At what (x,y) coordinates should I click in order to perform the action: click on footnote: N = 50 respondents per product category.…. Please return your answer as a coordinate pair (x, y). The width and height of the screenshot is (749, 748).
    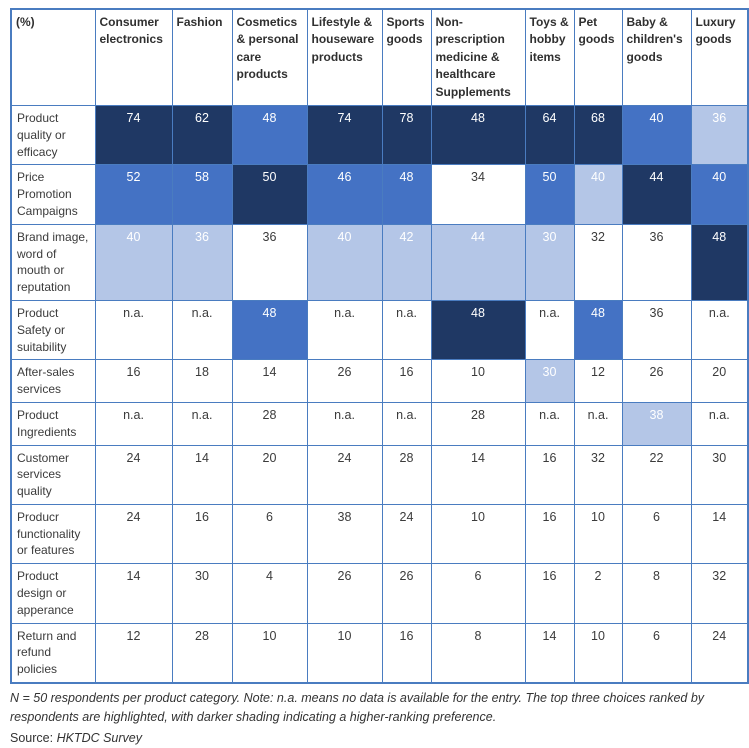
    Looking at the image, I should click on (357, 708).